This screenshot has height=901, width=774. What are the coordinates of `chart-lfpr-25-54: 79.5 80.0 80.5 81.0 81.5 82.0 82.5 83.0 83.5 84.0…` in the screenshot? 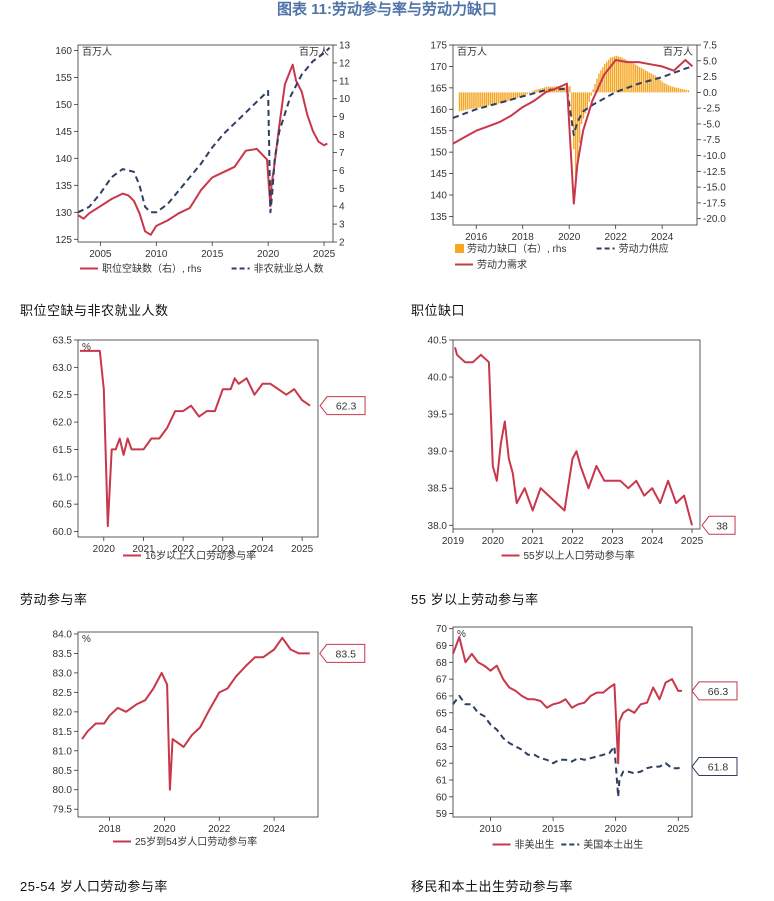 It's located at (209, 738).